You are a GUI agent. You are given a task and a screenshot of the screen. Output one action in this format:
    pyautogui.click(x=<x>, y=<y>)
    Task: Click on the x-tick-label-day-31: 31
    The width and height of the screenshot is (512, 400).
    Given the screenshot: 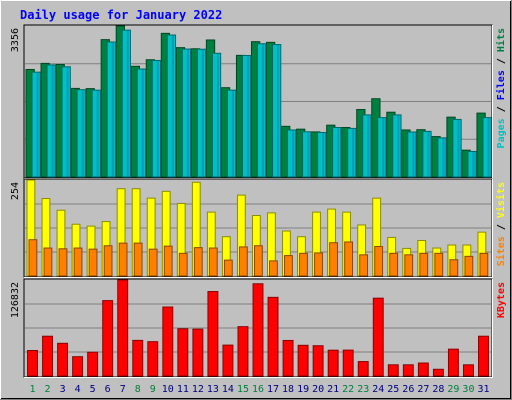 What is the action you would take?
    pyautogui.click(x=483, y=389)
    